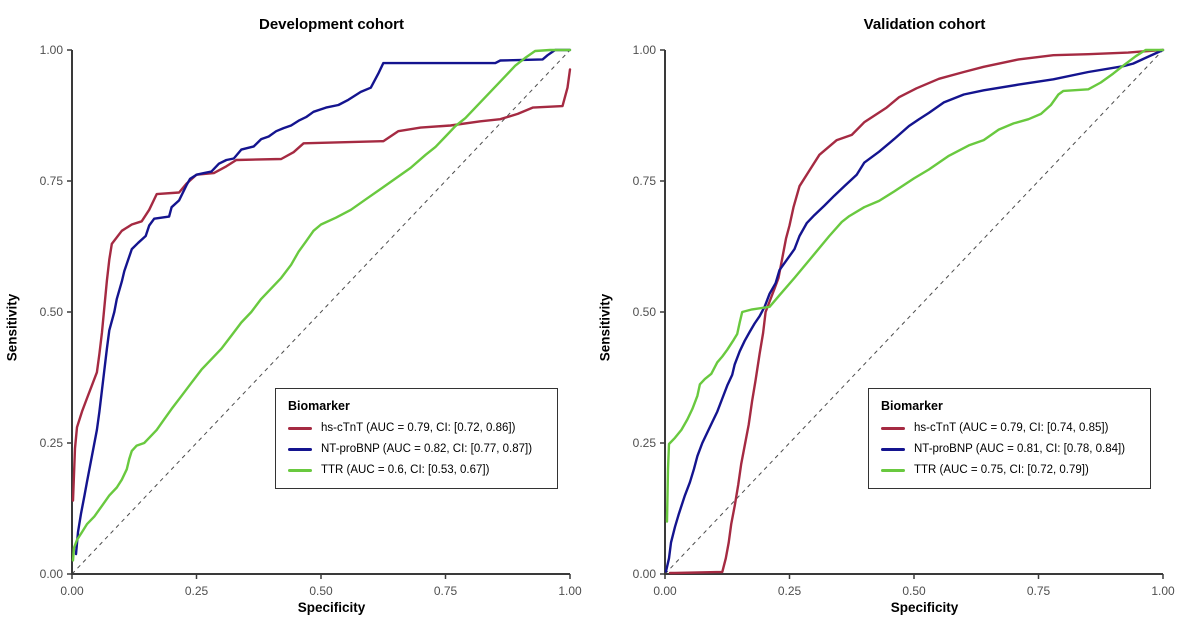 The height and width of the screenshot is (638, 1186). Describe the element at coordinates (331, 24) in the screenshot. I see `panel-title: Development cohort` at that location.